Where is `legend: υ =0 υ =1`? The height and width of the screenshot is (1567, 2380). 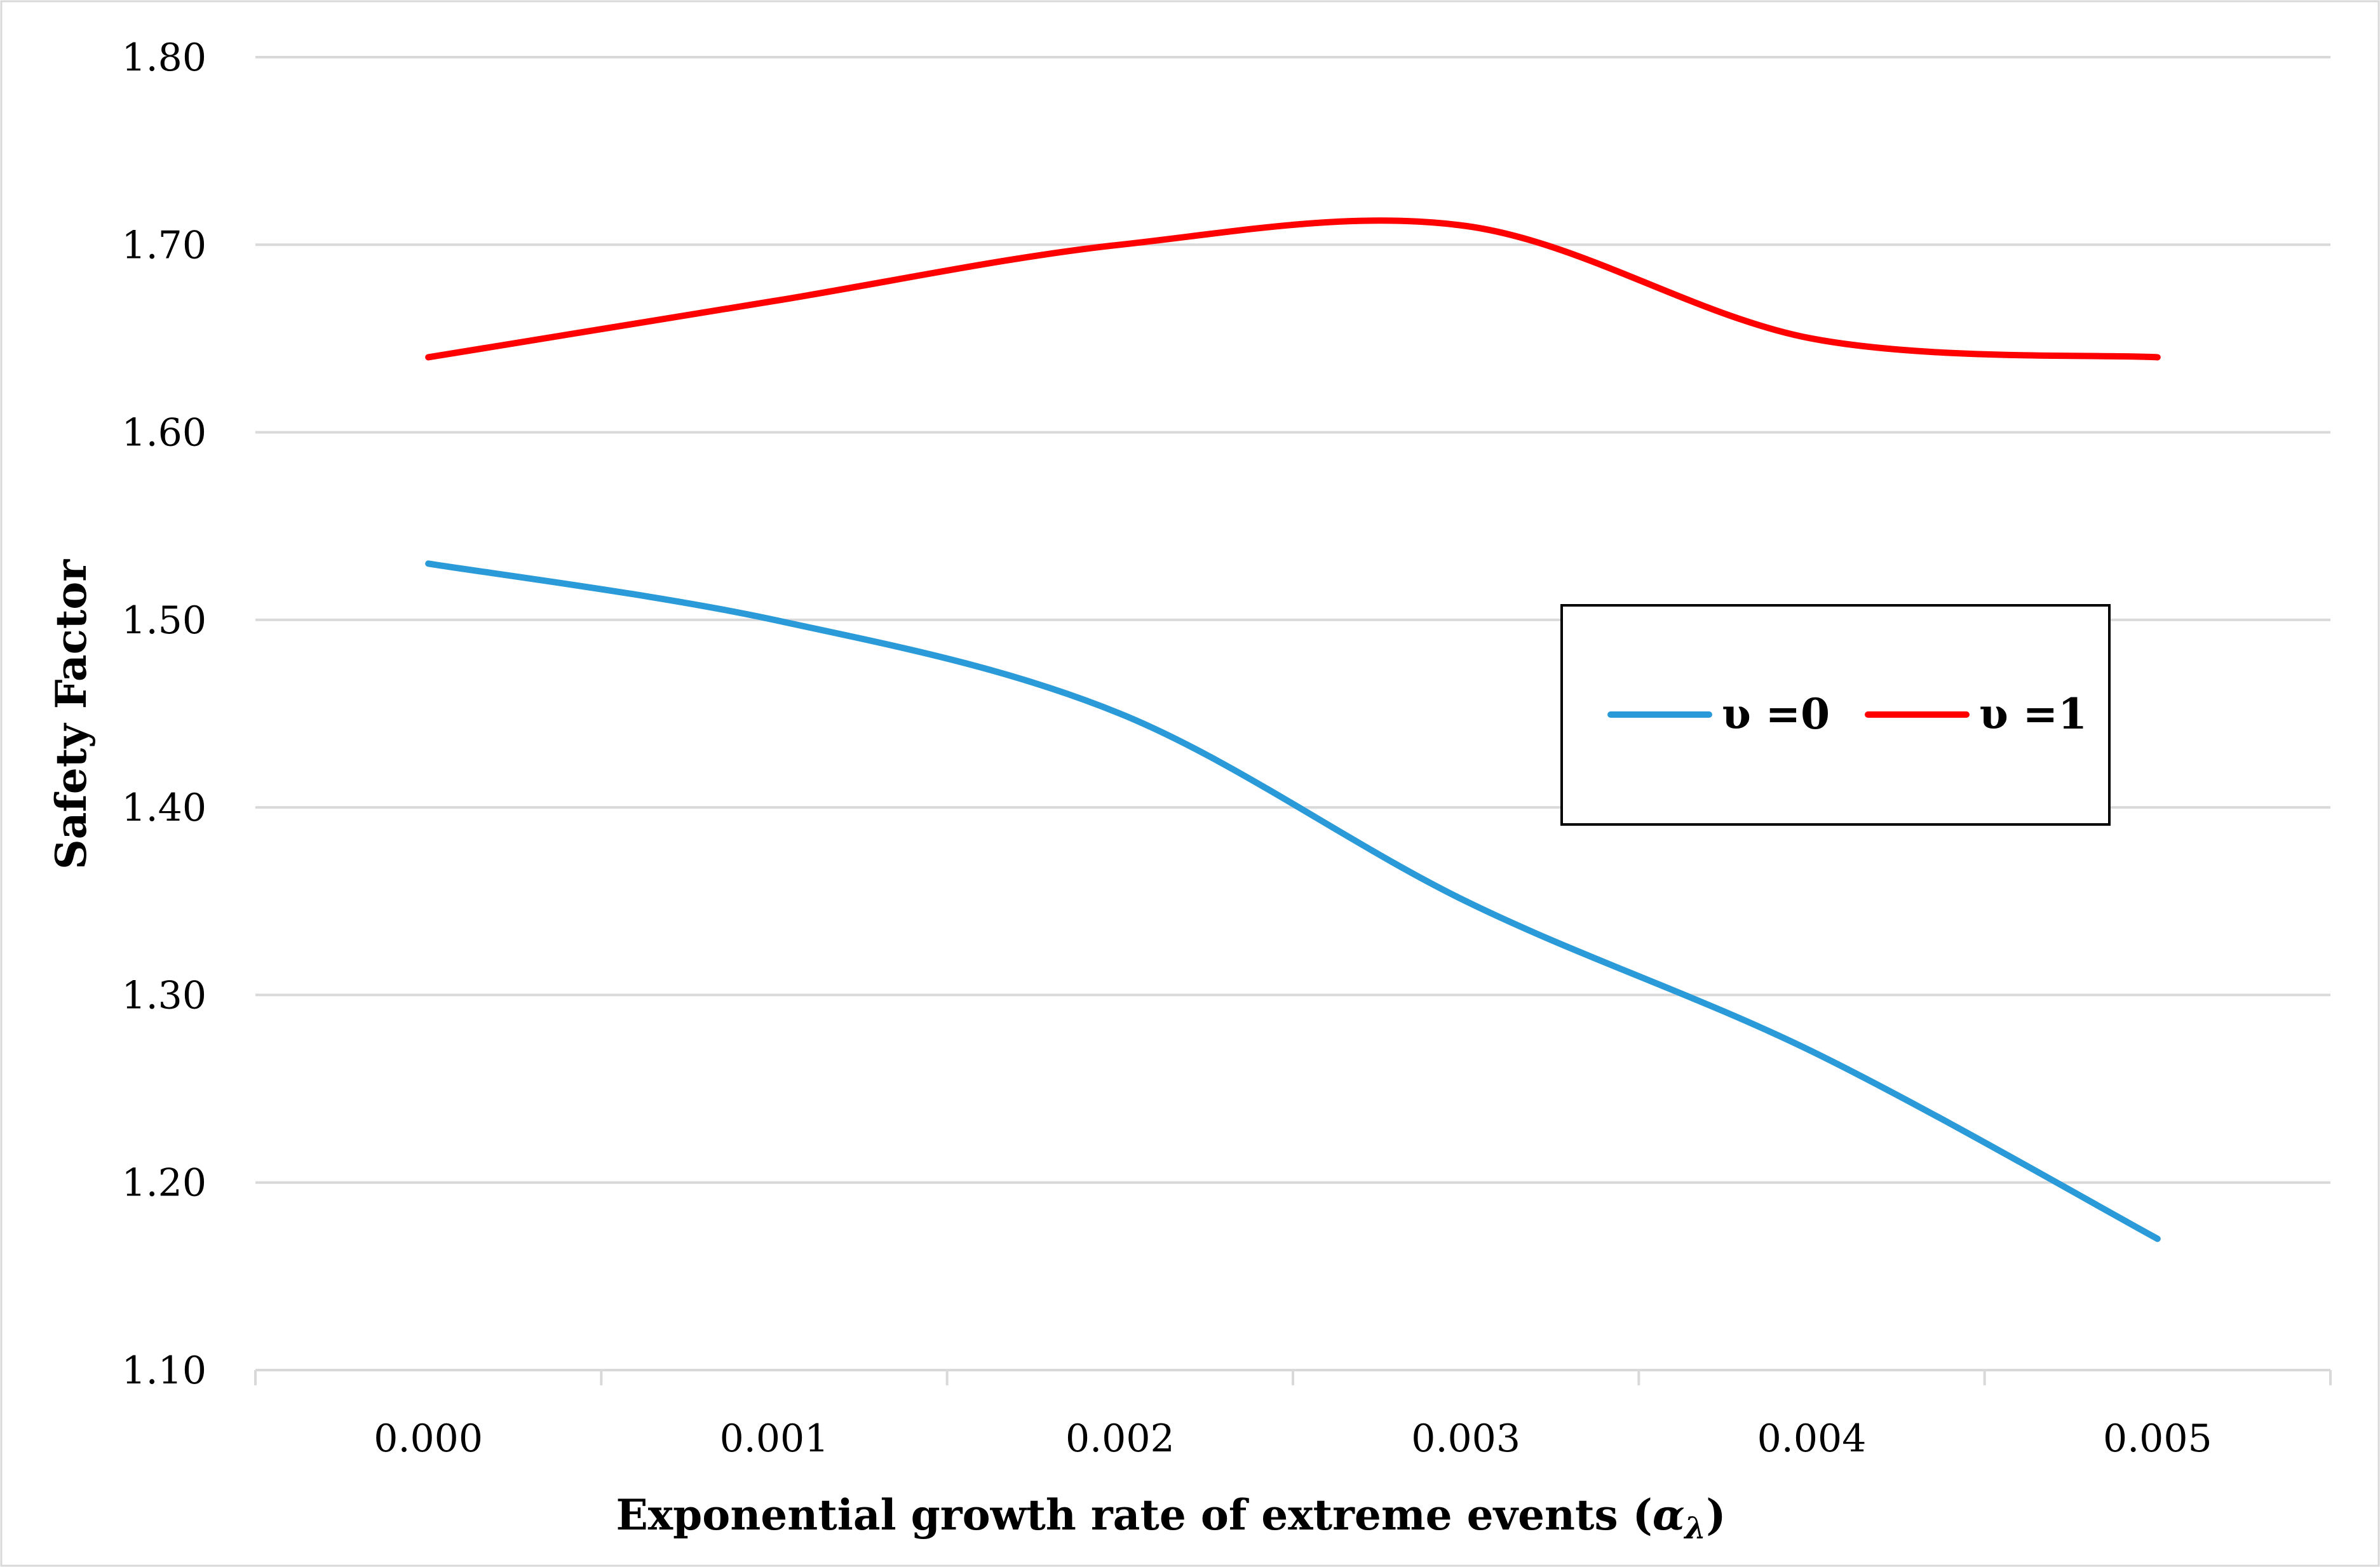 legend: υ =0 υ =1 is located at coordinates (1835, 715).